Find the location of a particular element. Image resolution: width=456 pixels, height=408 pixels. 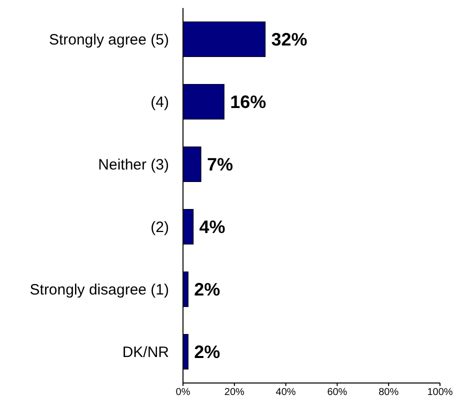

y-tick-label: (2) is located at coordinates (159, 227).